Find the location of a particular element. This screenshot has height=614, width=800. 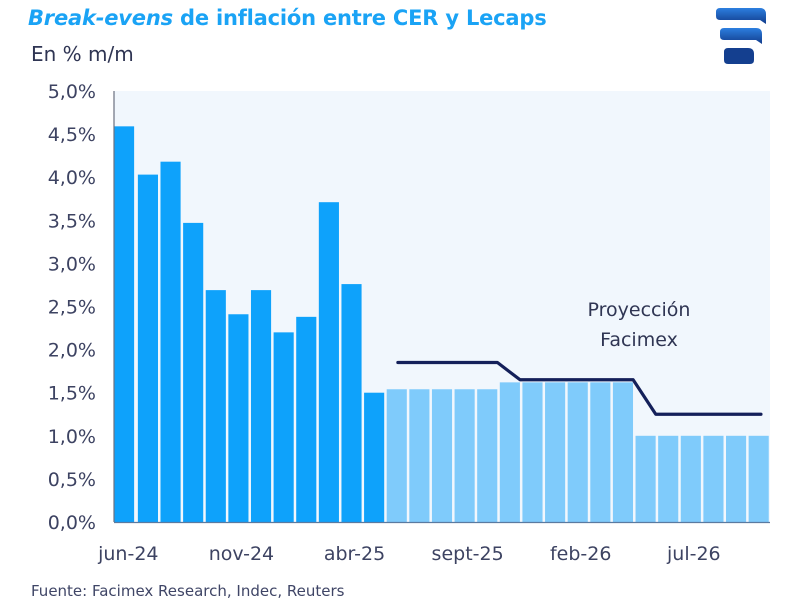

projection-line is located at coordinates (579, 388).